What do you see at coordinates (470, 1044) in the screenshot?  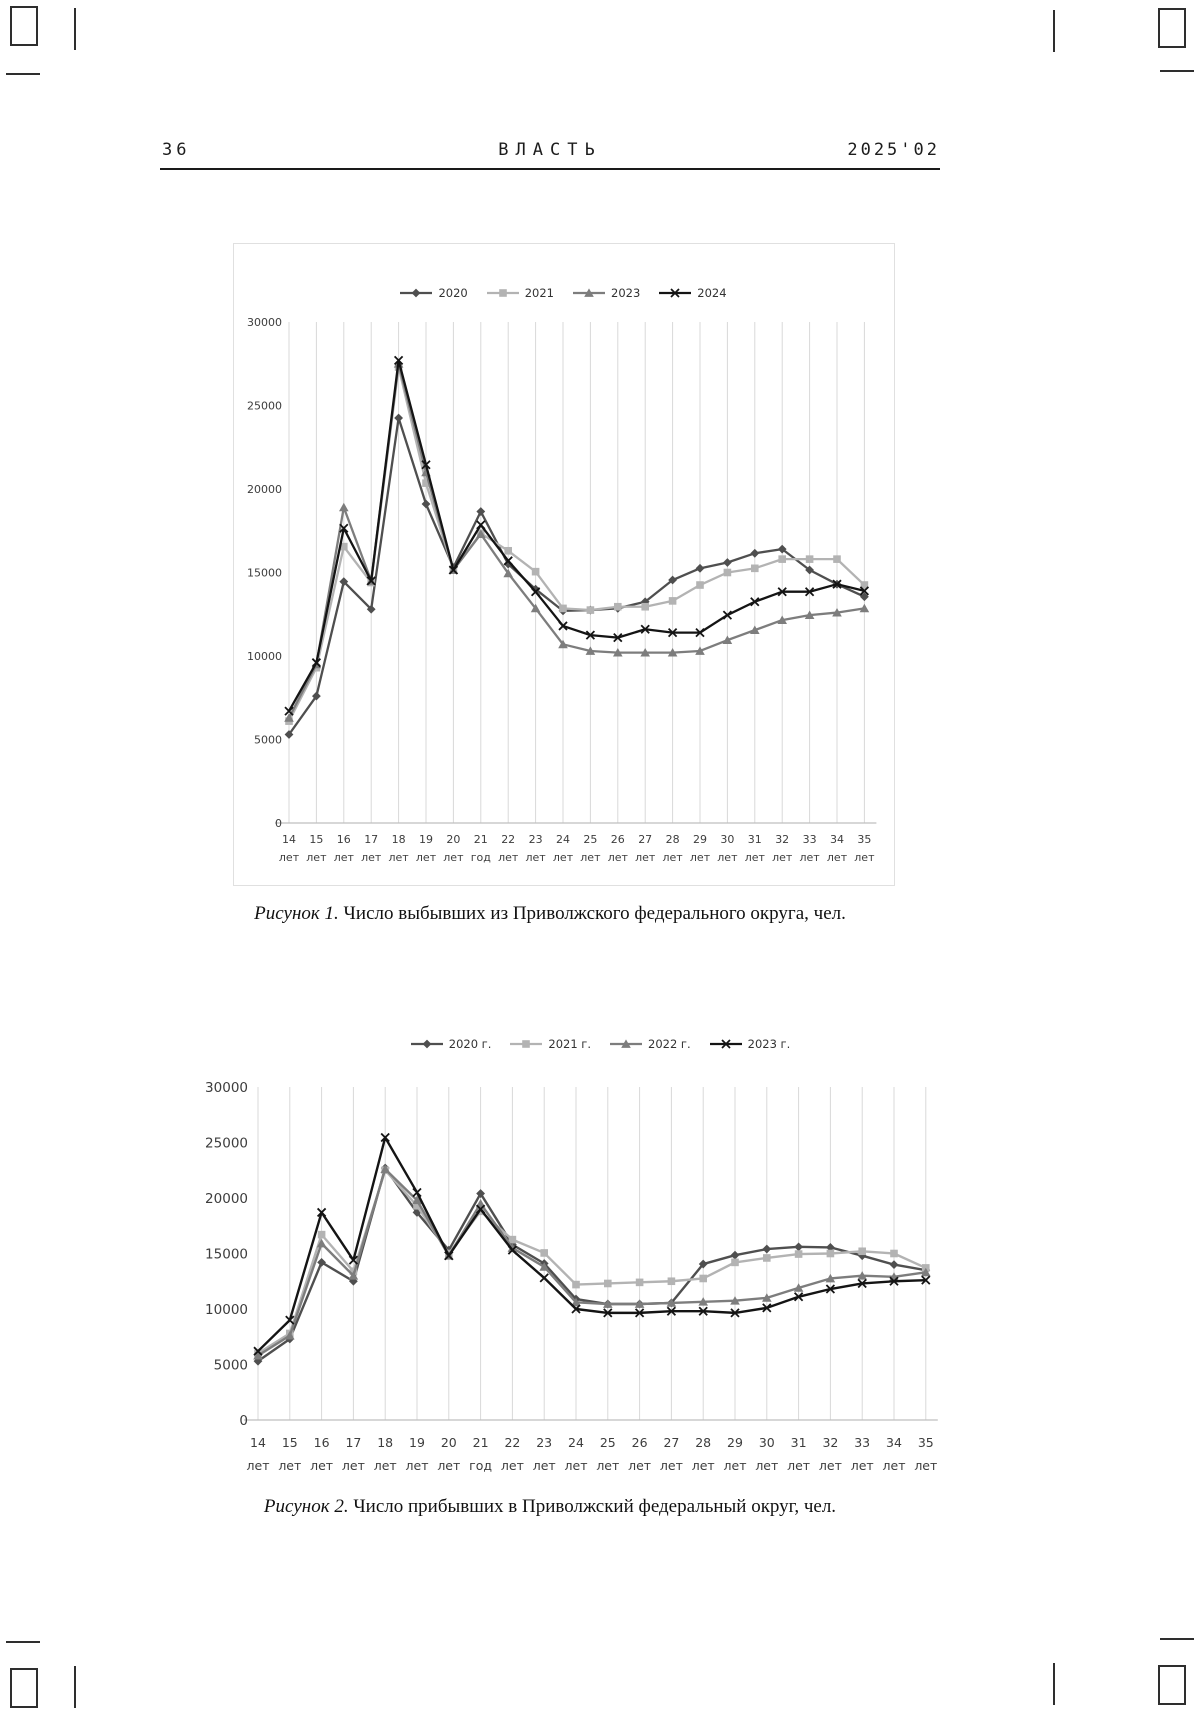 I see `legend-item-label: 2020 г.` at bounding box center [470, 1044].